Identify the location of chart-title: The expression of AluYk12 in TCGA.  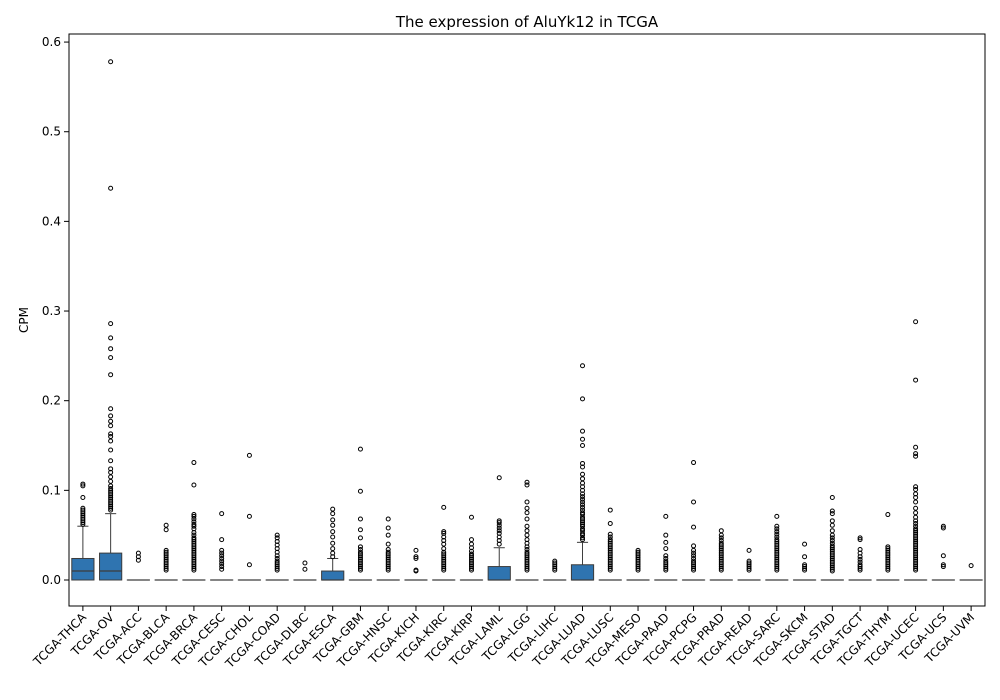
(527, 22).